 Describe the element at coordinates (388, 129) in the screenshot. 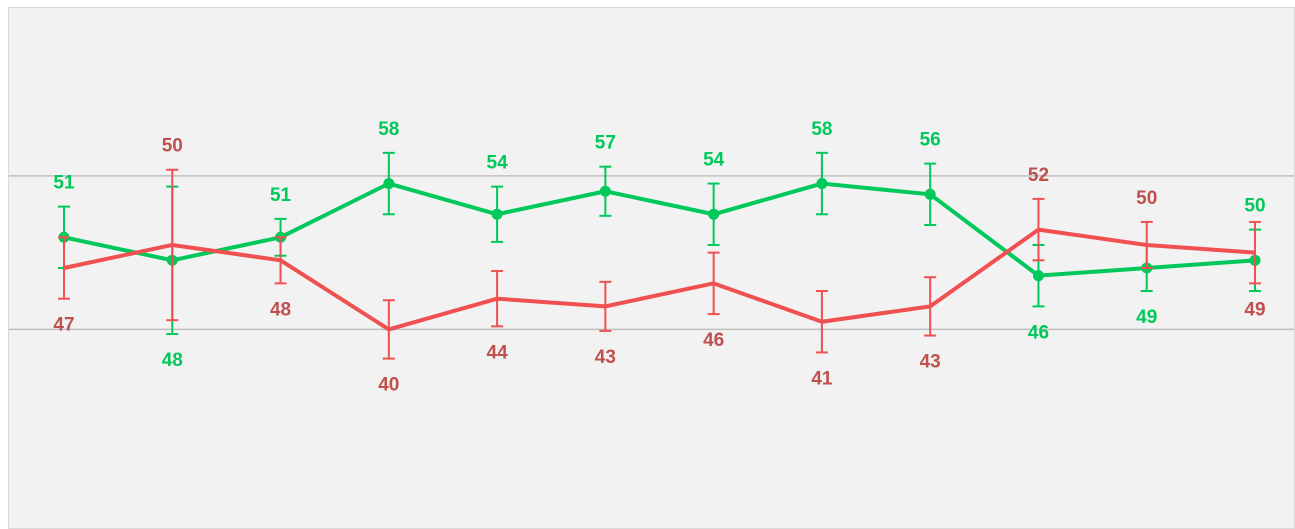

I see `series-0-data-label-3: 58` at that location.